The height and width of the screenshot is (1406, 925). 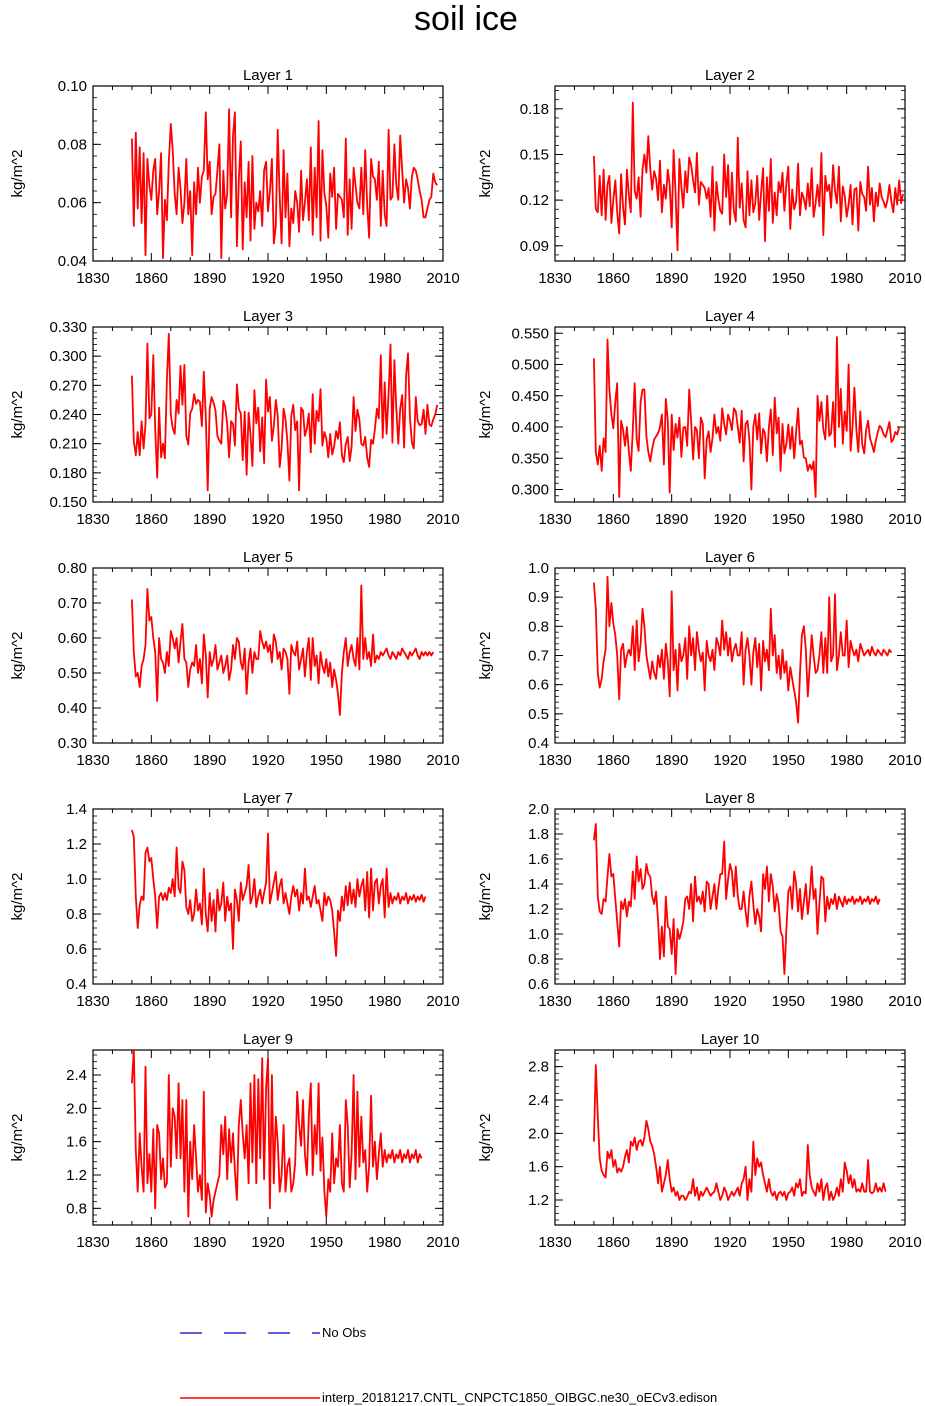 I want to click on y-tick-label: 0.04, so click(x=72, y=261).